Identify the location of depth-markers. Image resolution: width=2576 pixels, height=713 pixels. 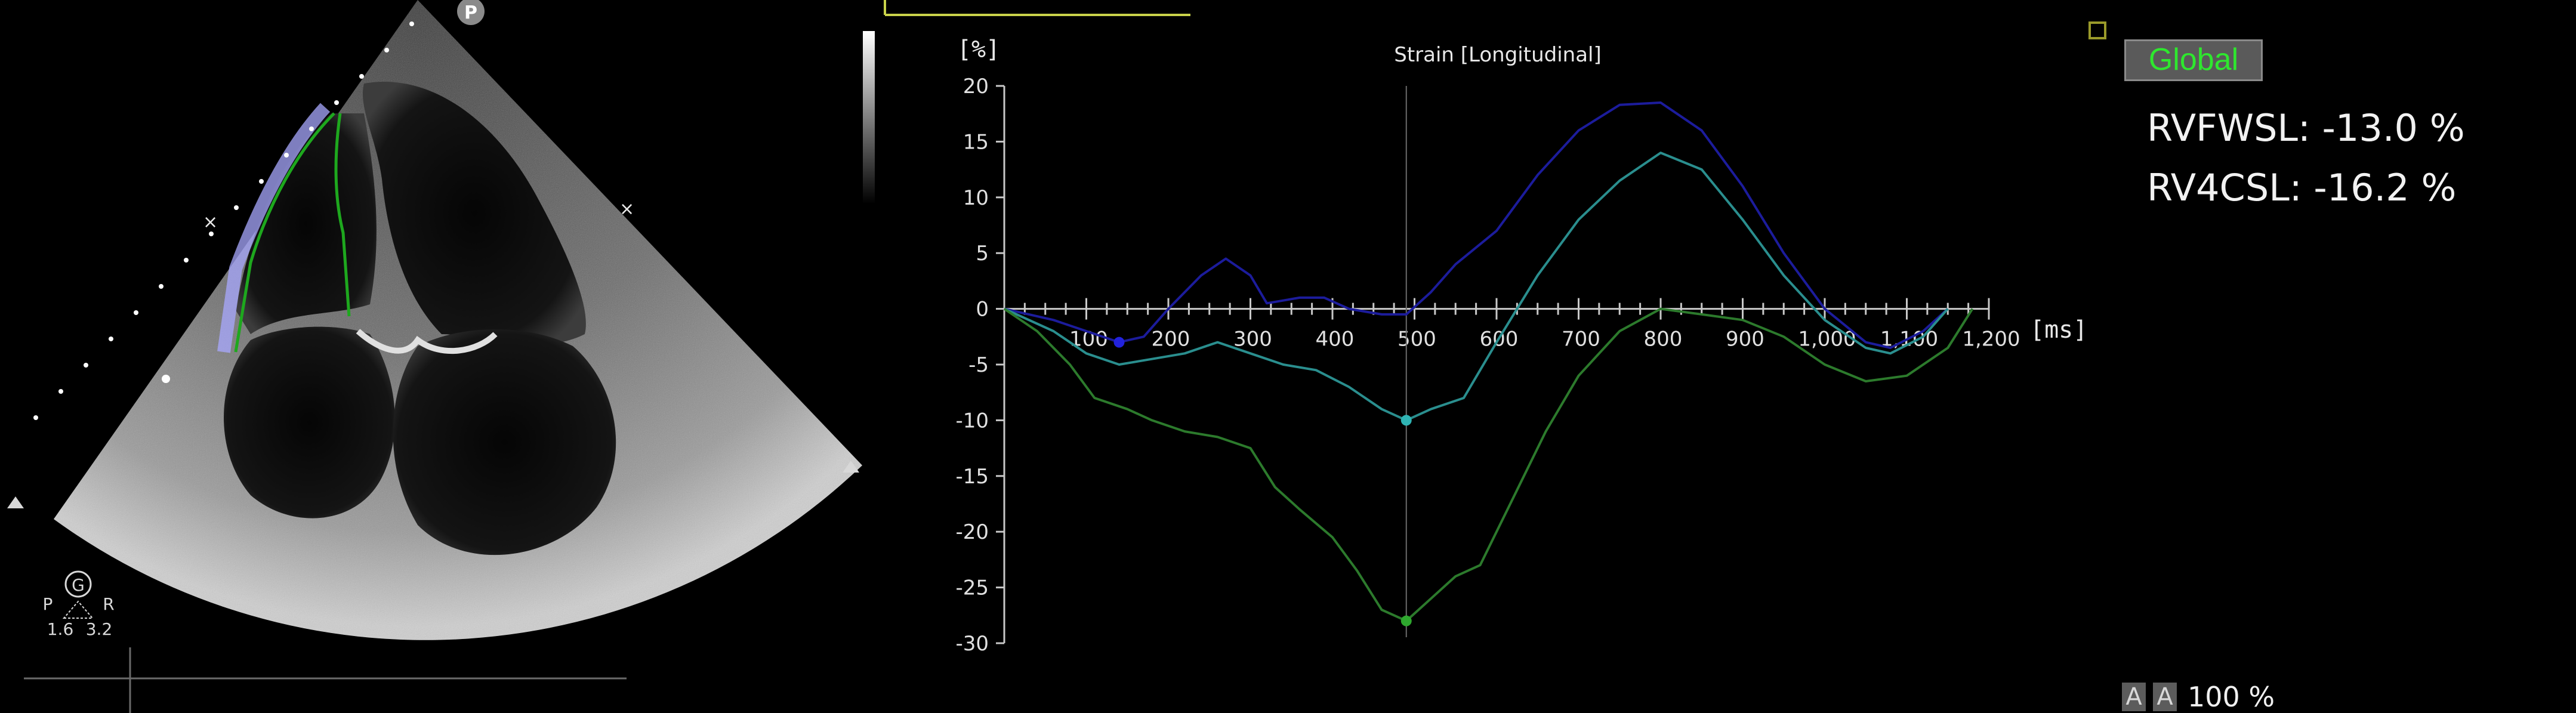
(223, 221).